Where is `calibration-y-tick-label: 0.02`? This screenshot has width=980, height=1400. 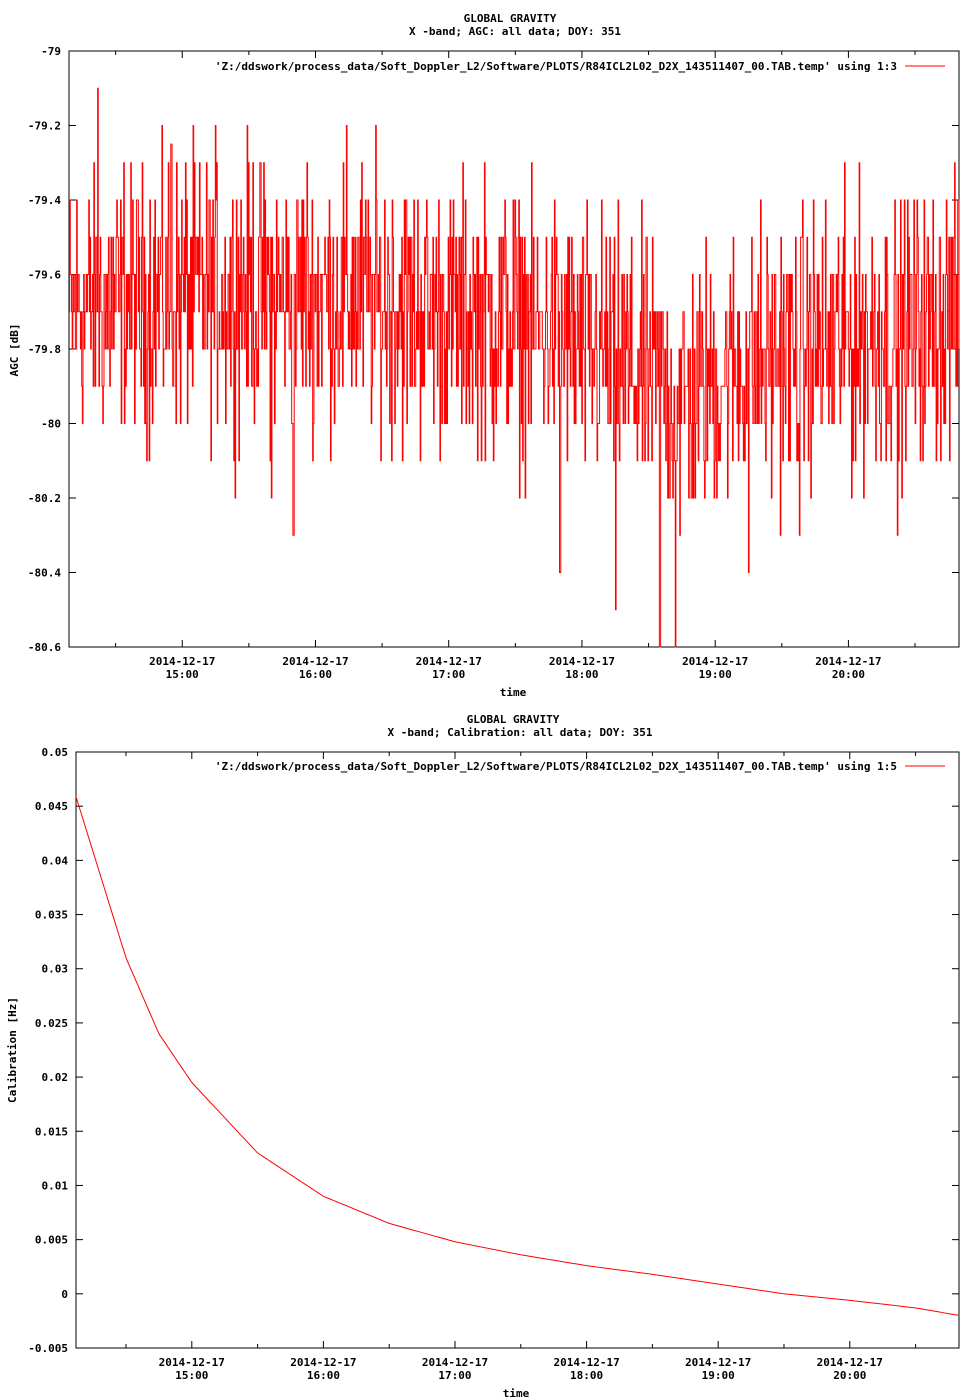
calibration-y-tick-label: 0.02 is located at coordinates (55, 1077).